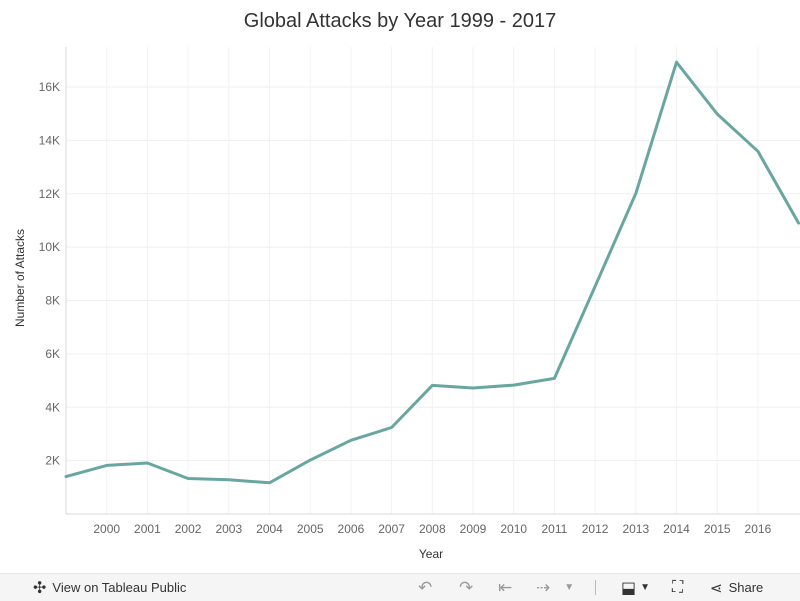 This screenshot has height=601, width=800. Describe the element at coordinates (49, 194) in the screenshot. I see `y-tick-label: 12K` at that location.